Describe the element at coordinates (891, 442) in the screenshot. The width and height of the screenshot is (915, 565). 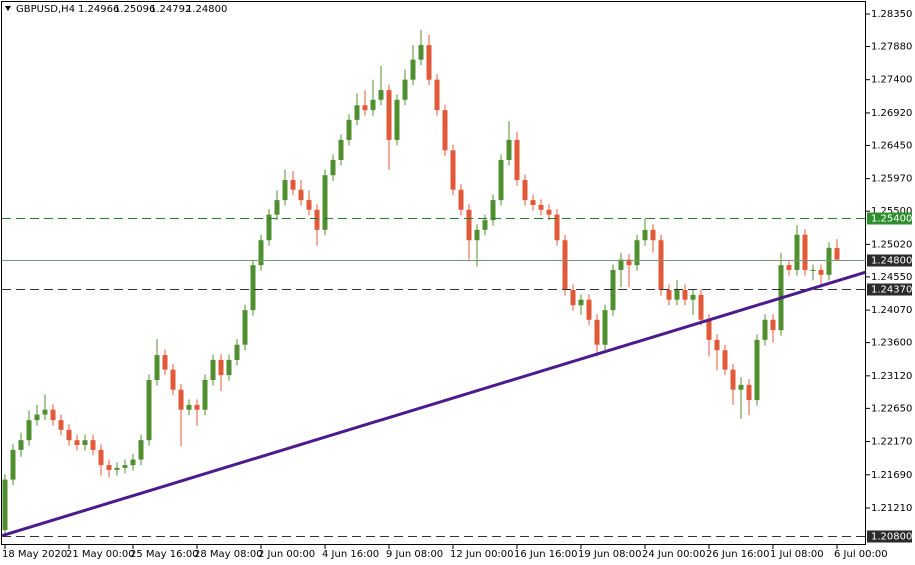
I see `y-tick-label: 1.22170` at that location.